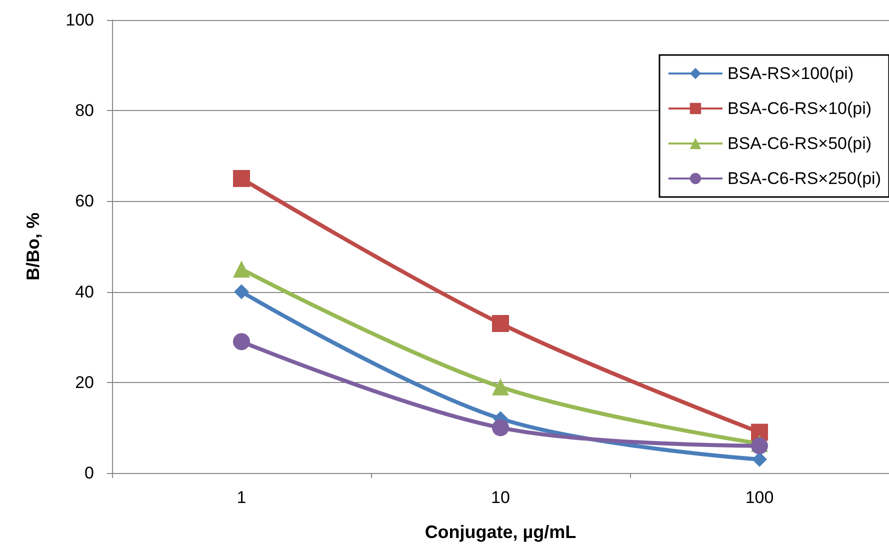 This screenshot has height=559, width=889. Describe the element at coordinates (804, 178) in the screenshot. I see `legend-label: BSA-C6-RS×250(pi)` at that location.